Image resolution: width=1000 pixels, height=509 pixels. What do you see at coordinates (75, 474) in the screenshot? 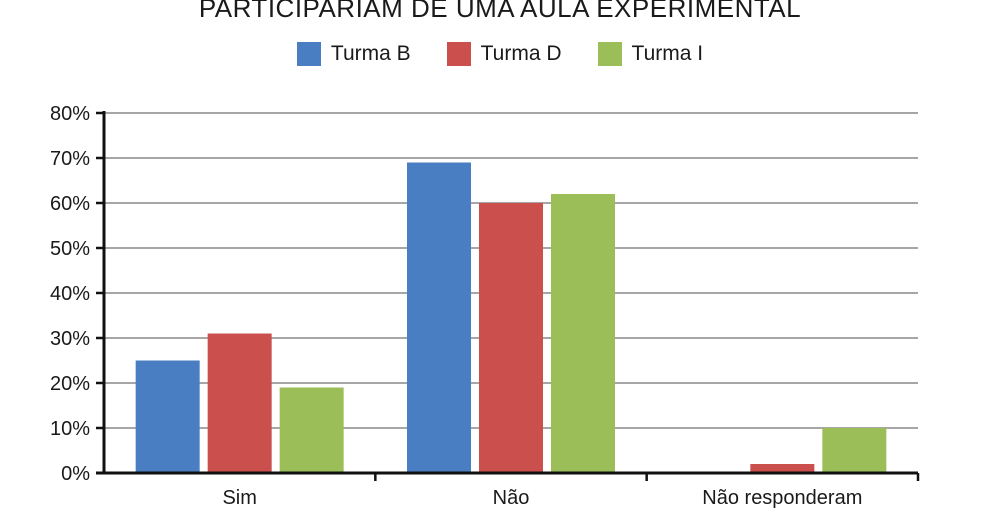
I see `y-tick-label: 0%` at bounding box center [75, 474].